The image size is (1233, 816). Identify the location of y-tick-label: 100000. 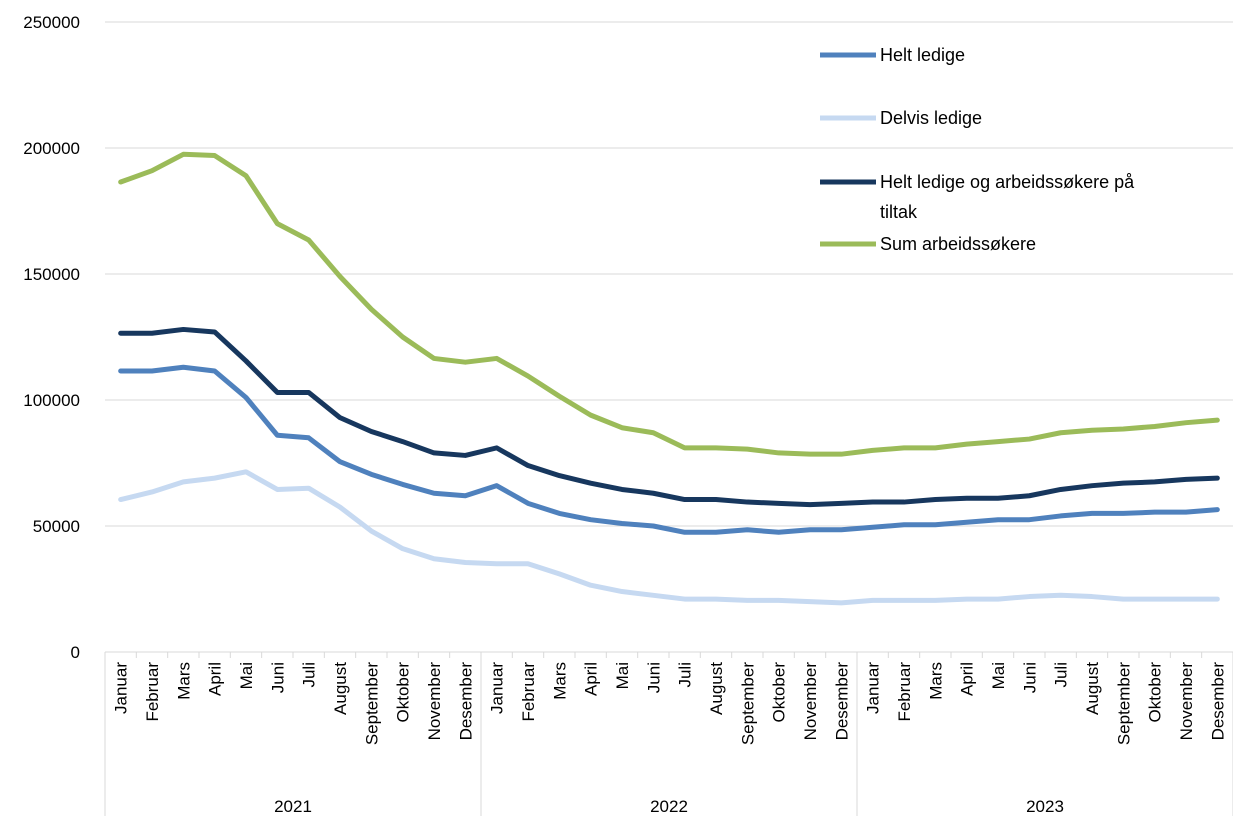
(51, 400).